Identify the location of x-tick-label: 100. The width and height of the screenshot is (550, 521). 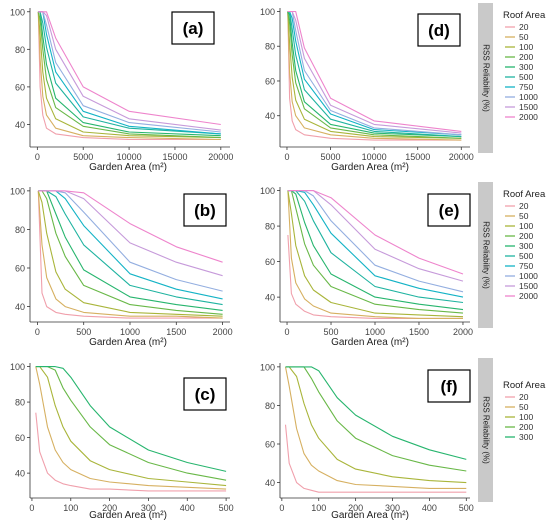
(318, 508).